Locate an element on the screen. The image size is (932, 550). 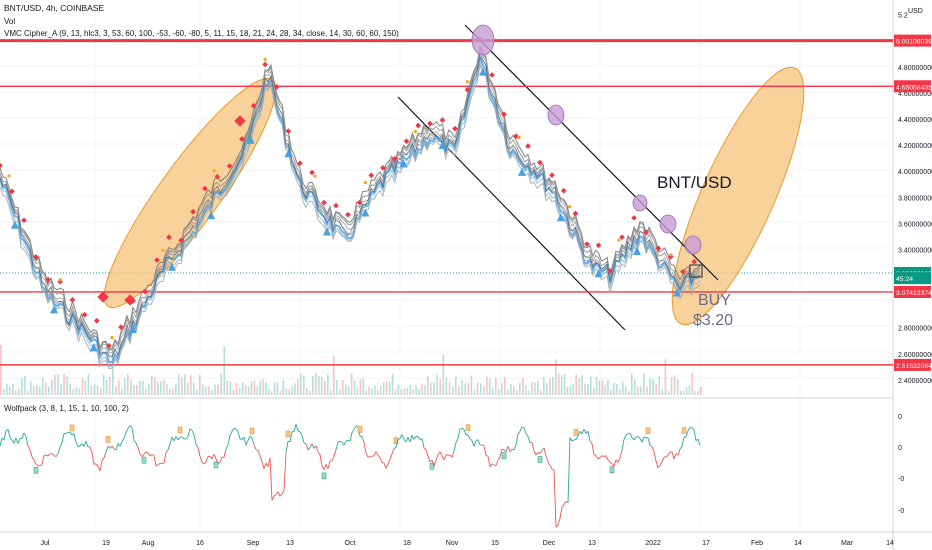
vol-legend: Vol is located at coordinates (10, 21).